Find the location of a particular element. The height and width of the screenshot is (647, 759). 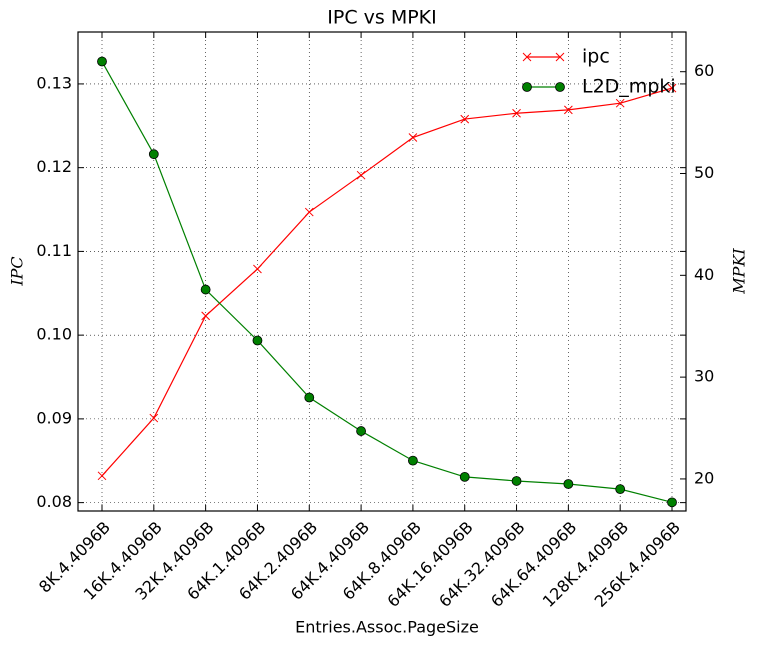

y2-tick-label: 40 is located at coordinates (704, 274).